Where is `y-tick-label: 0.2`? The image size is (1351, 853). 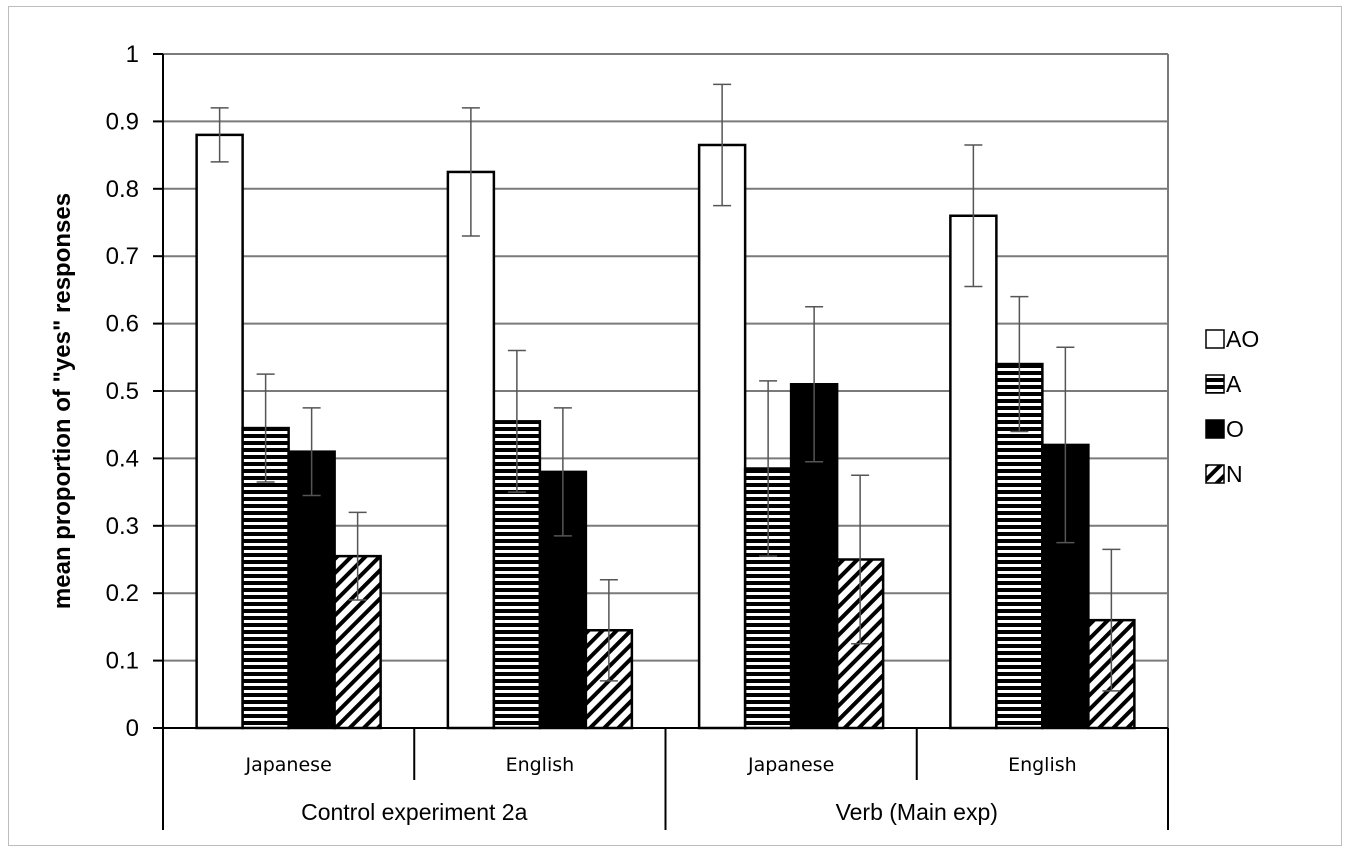 y-tick-label: 0.2 is located at coordinates (122, 593).